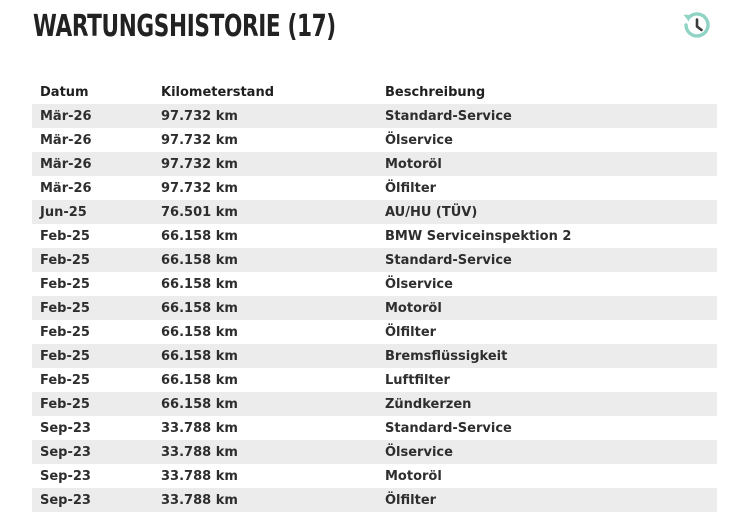 This screenshot has height=529, width=746. Describe the element at coordinates (64, 92) in the screenshot. I see `column-header-date: Datum` at that location.